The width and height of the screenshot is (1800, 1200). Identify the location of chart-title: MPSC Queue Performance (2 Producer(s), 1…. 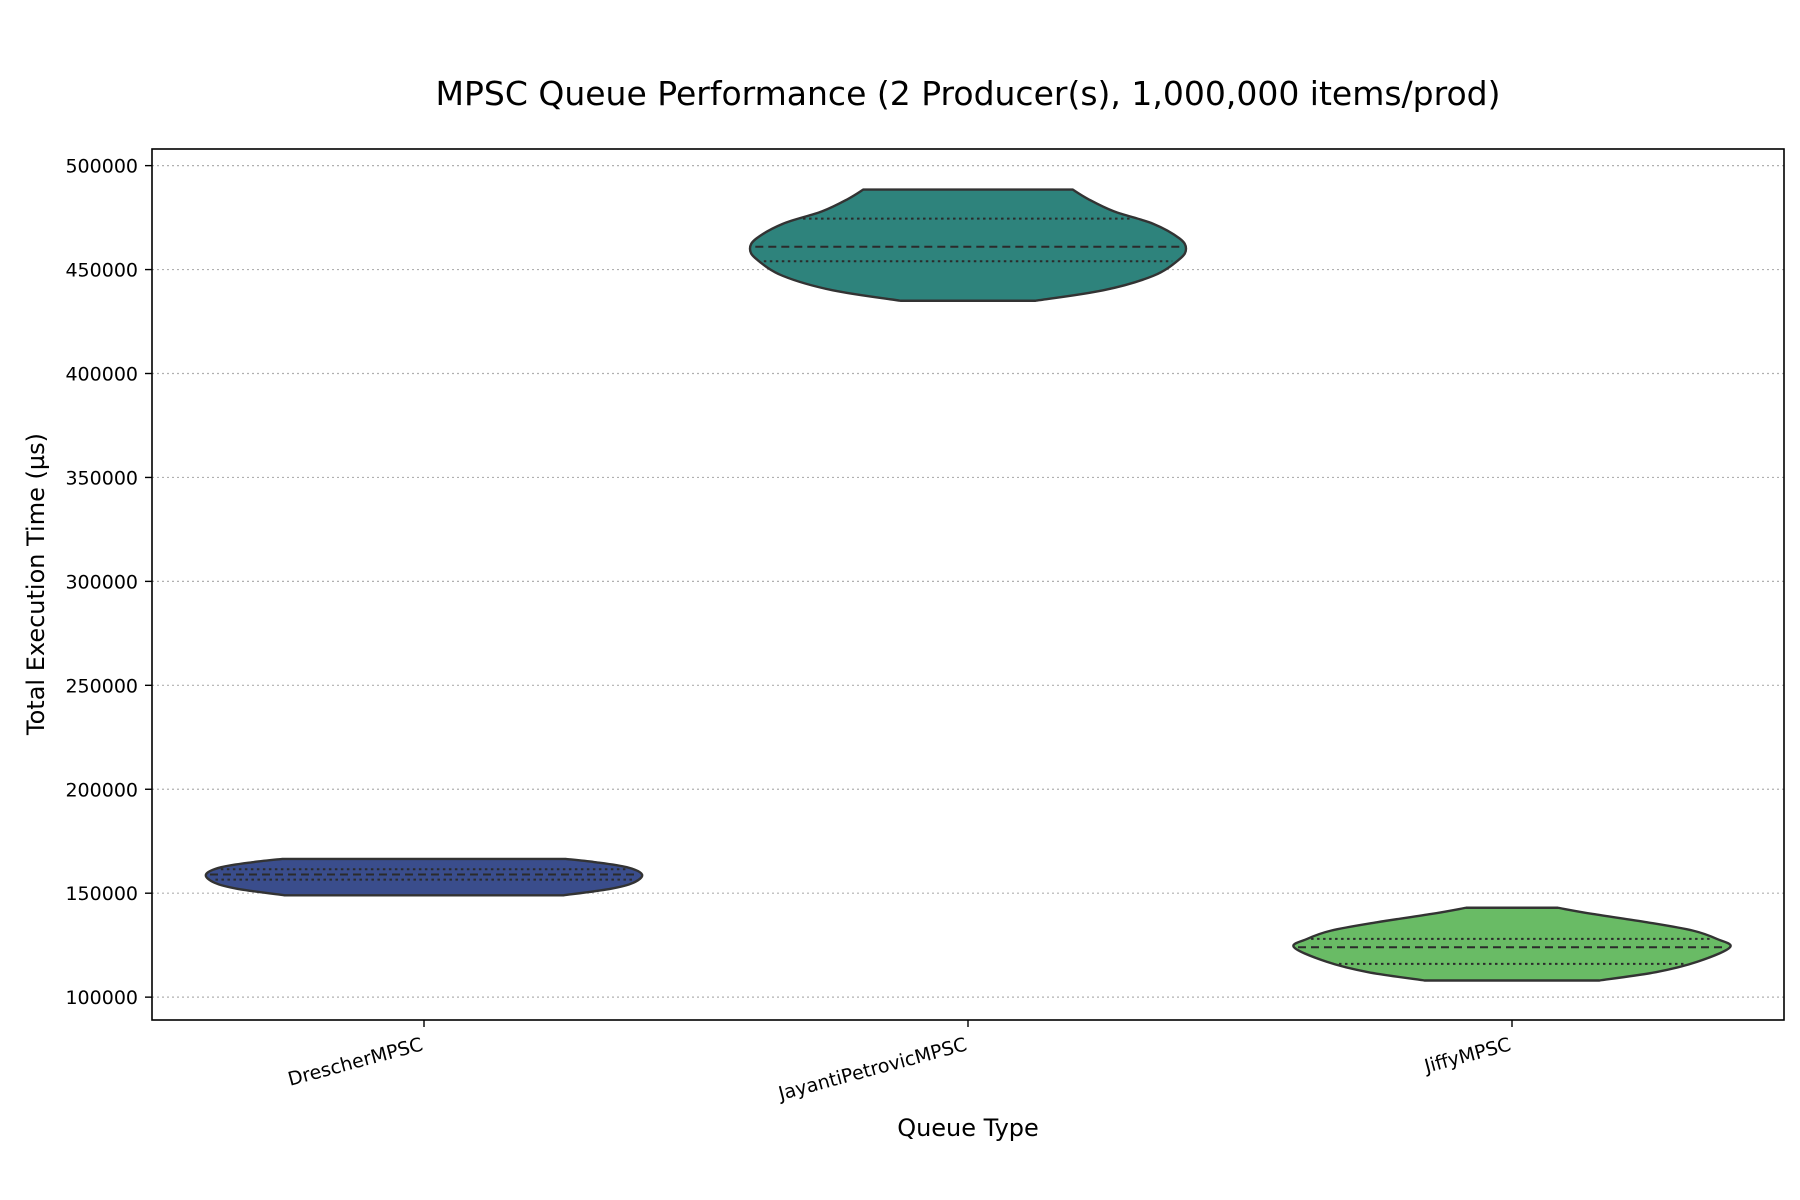
(968, 93).